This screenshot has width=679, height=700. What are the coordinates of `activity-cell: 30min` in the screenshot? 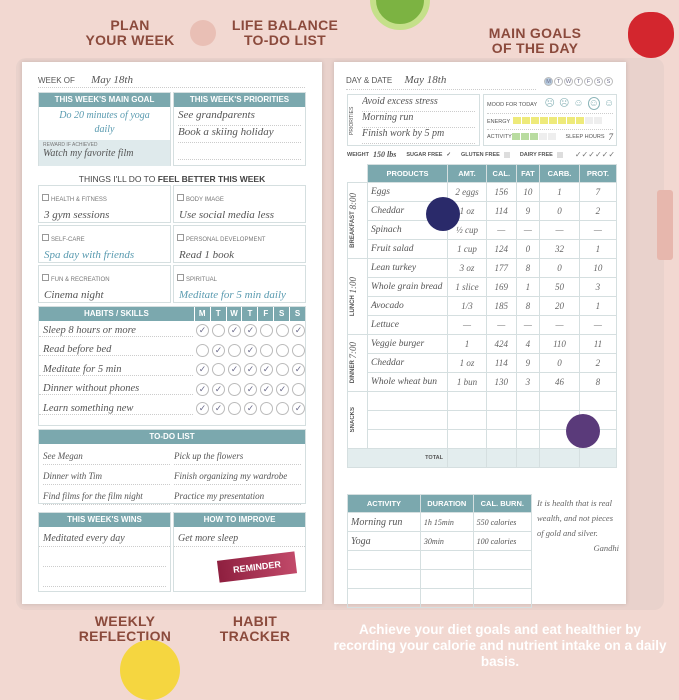 It's located at (446, 541).